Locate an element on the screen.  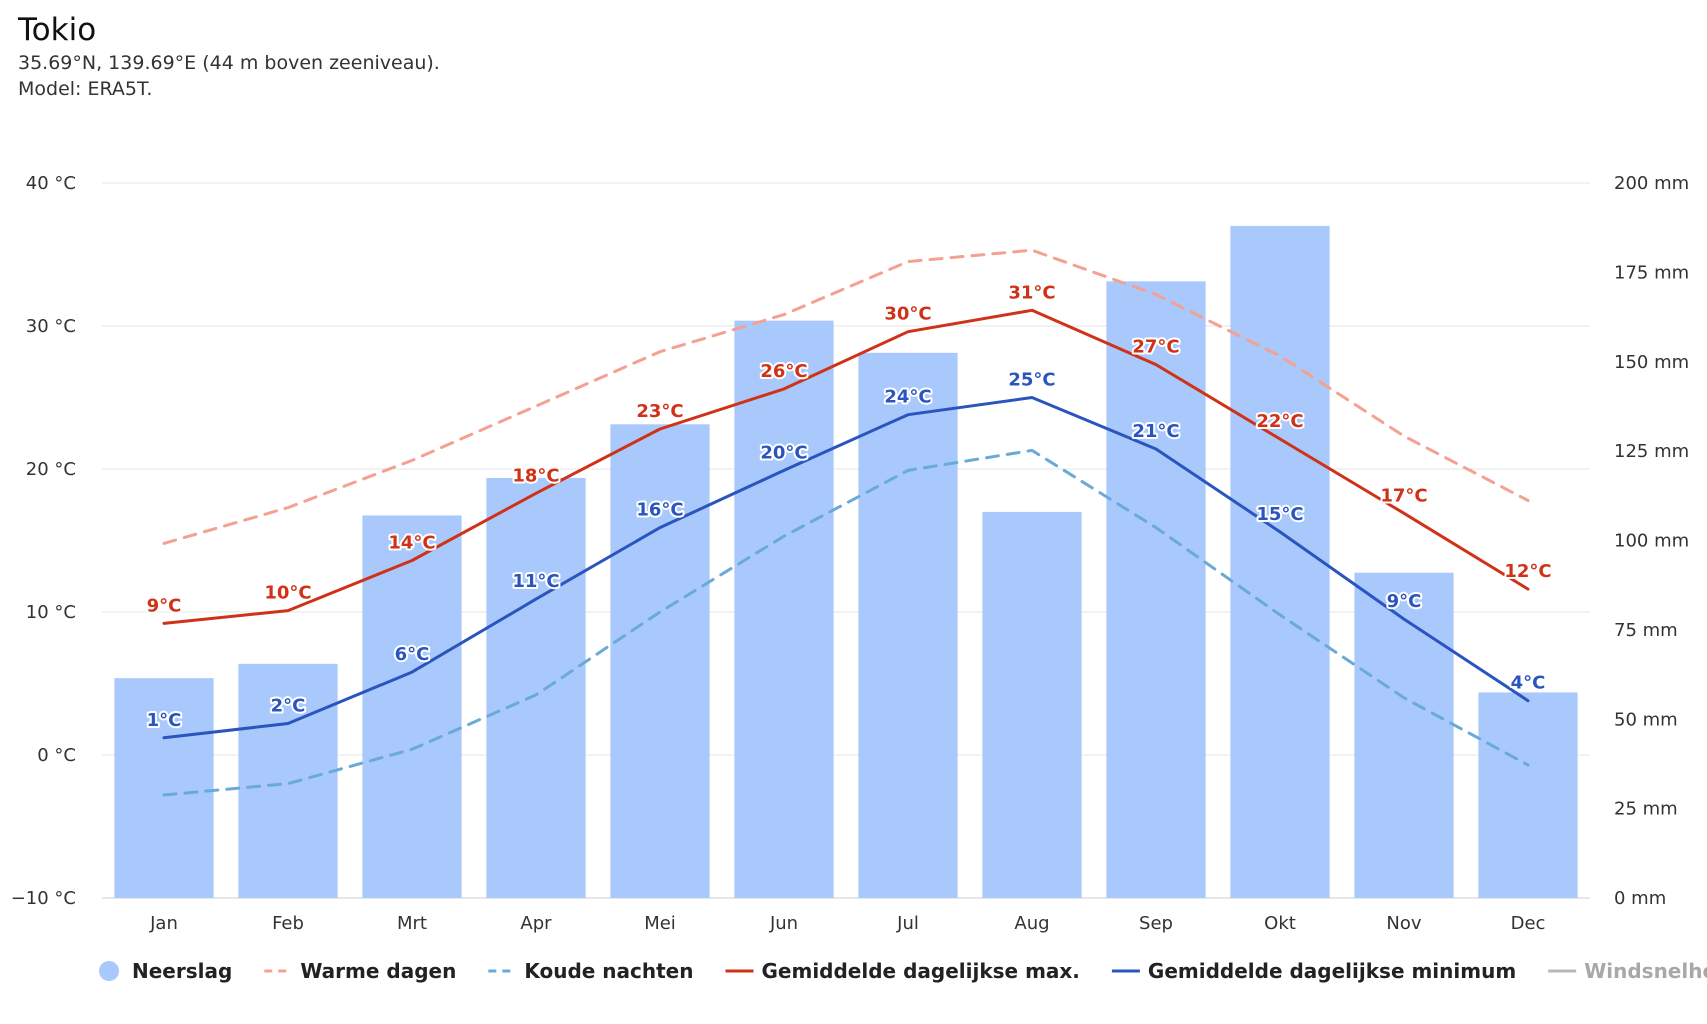
data-label-gemiddelde-dagelijkse-minimum: 2°C is located at coordinates (288, 706).